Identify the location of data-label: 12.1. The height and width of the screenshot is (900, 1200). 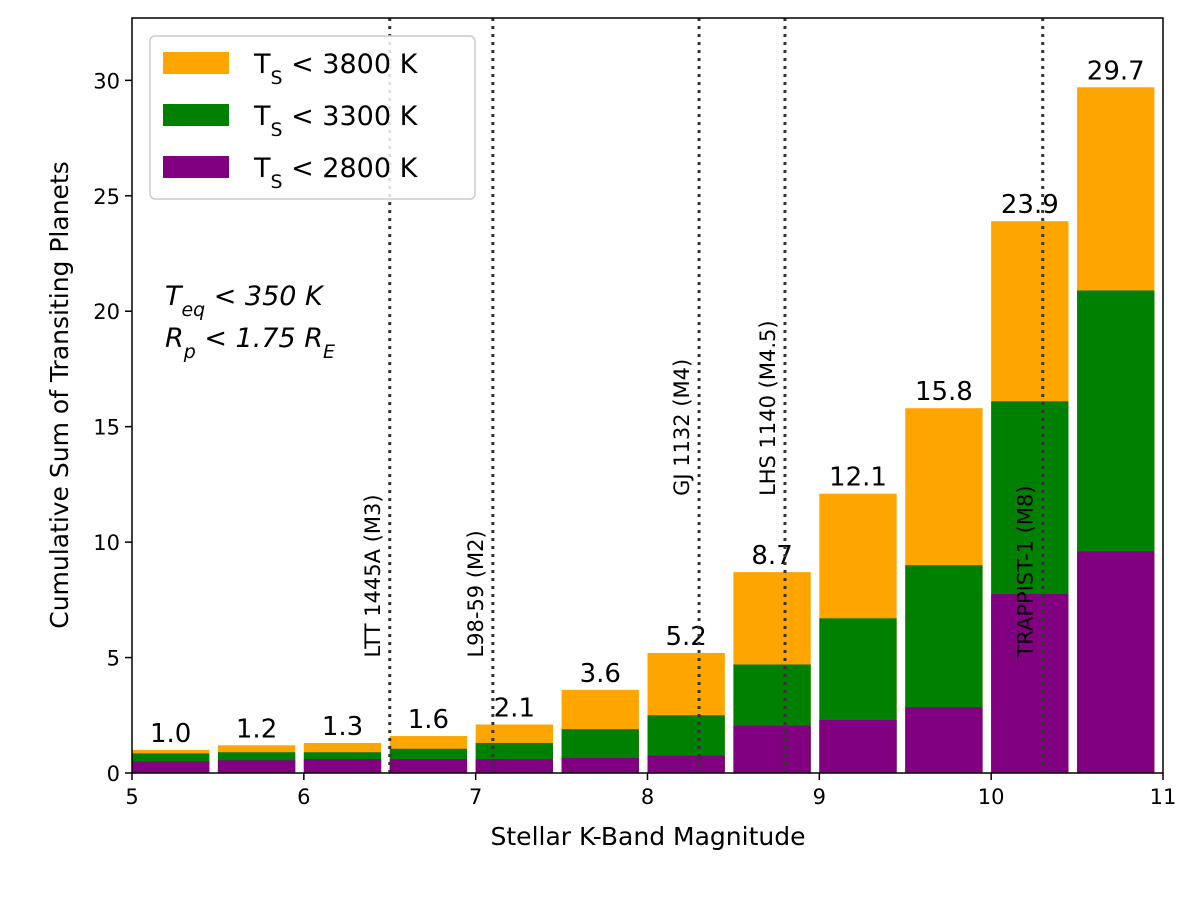
(858, 478).